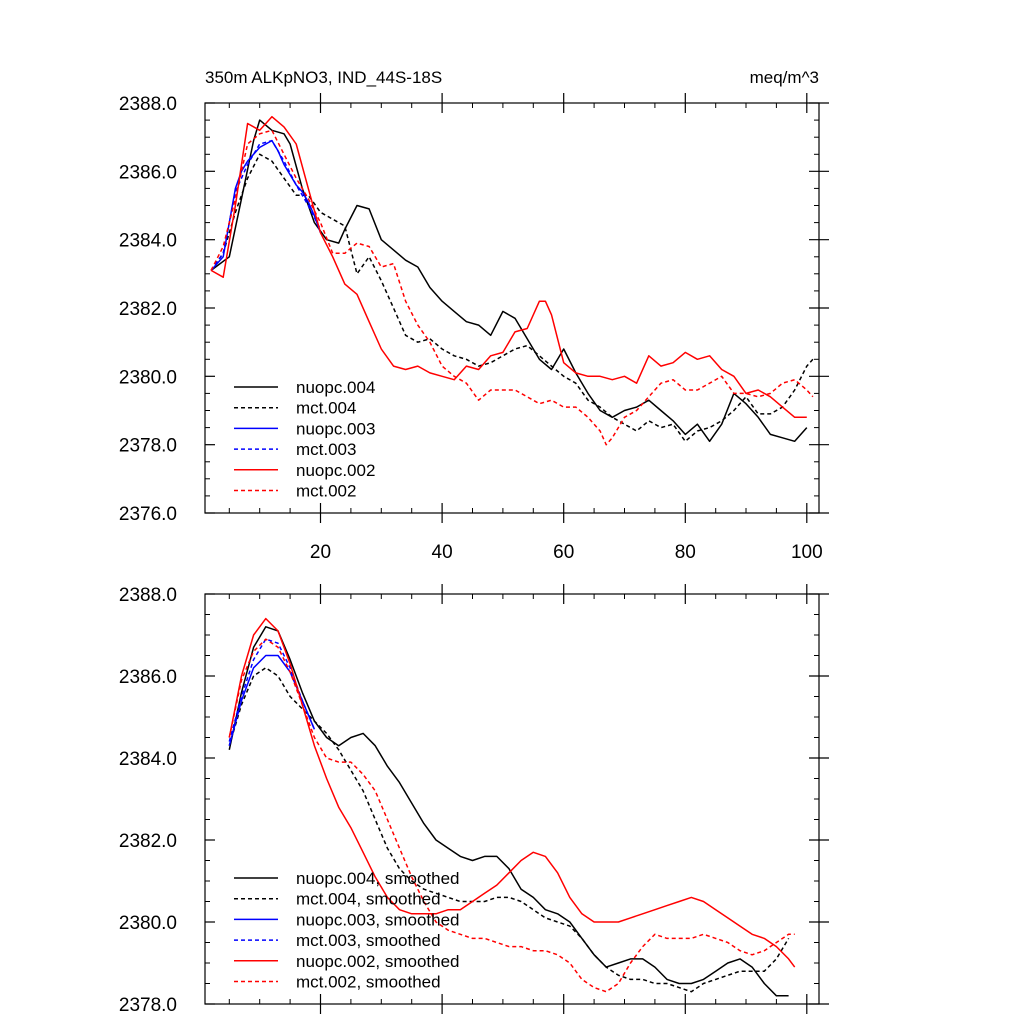  I want to click on legend-label: nuopc.003, smoothed, so click(378, 919).